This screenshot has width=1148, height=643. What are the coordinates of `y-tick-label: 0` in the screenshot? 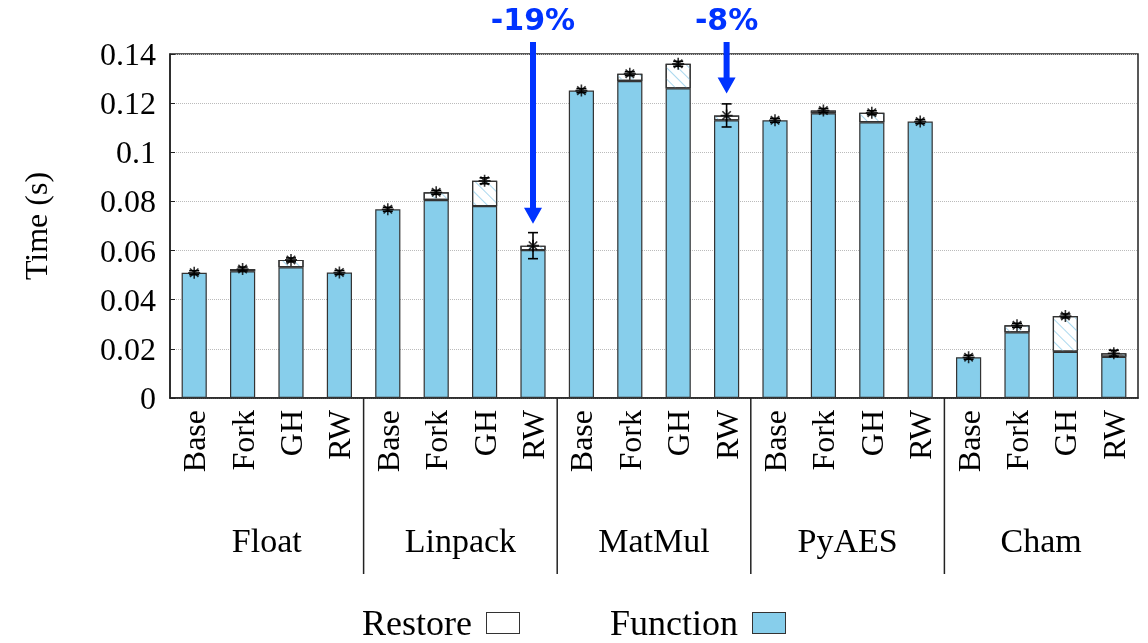 It's located at (148, 398).